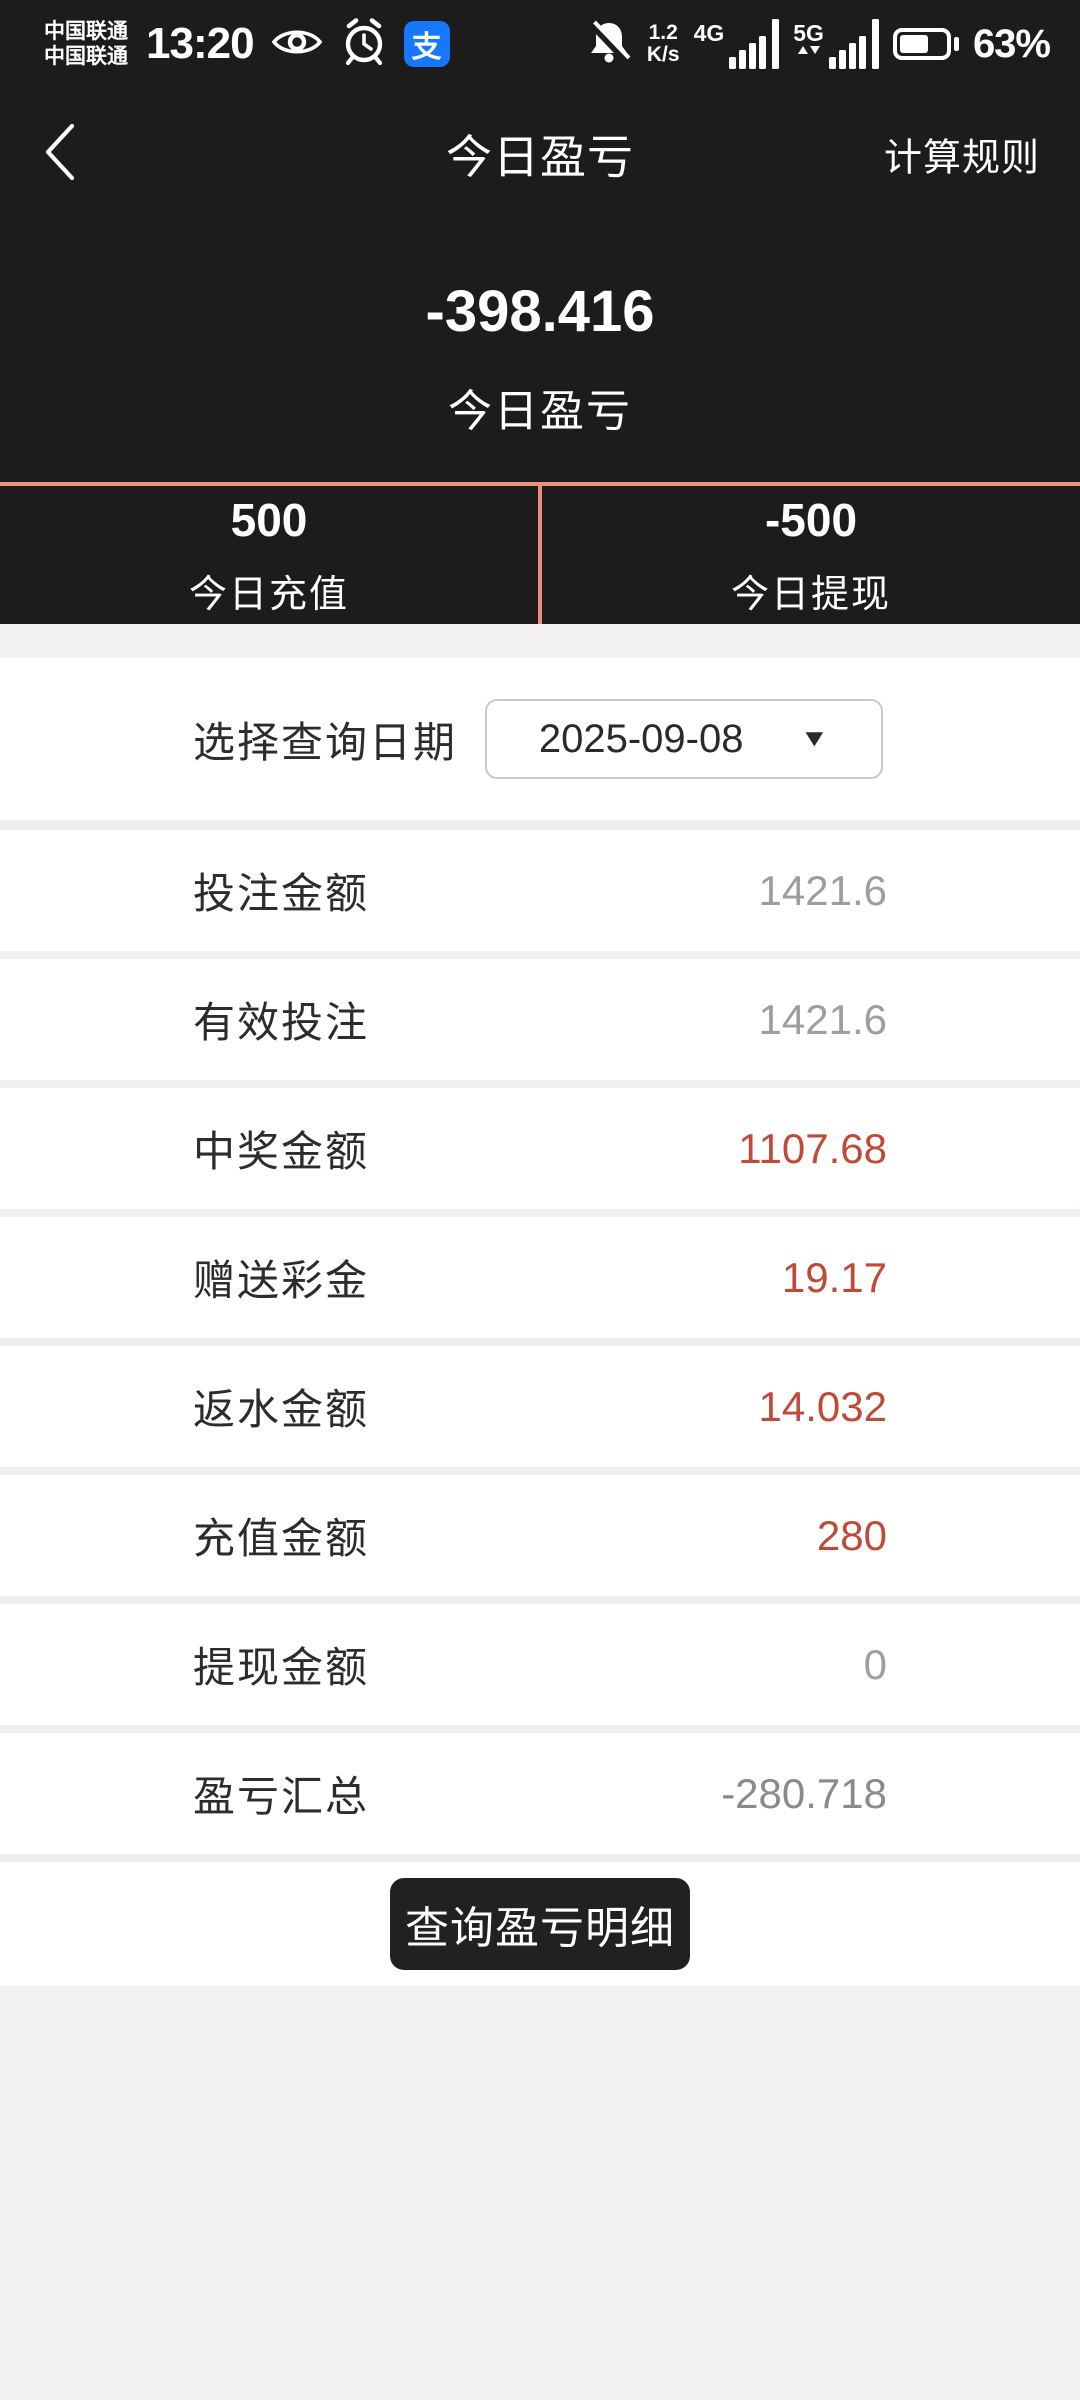 The image size is (1080, 2400). I want to click on row-value: 14.032, so click(822, 1406).